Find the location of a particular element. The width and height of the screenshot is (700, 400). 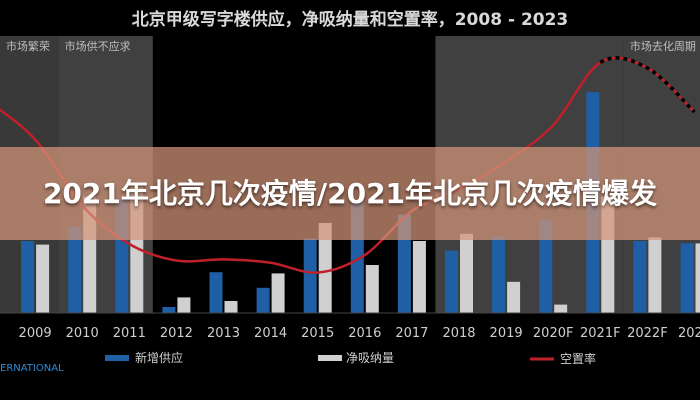

legend-swatch-net-absorption is located at coordinates (330, 358).